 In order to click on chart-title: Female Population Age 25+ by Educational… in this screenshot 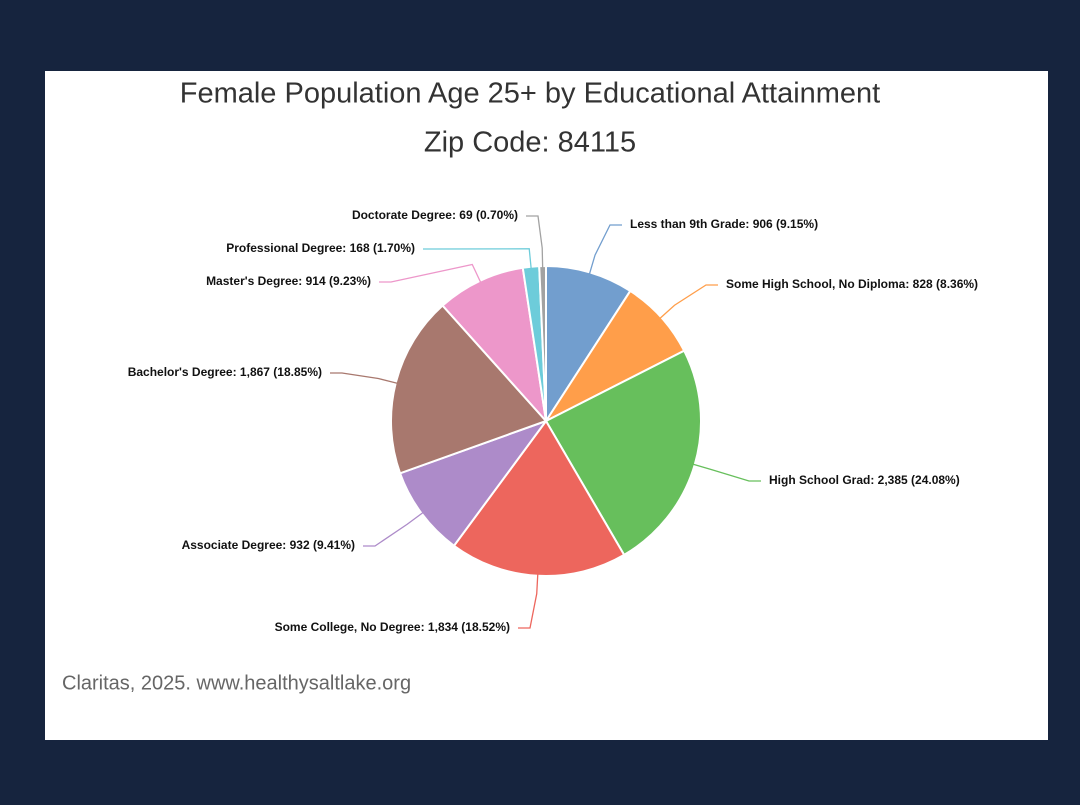, I will do `click(530, 94)`.